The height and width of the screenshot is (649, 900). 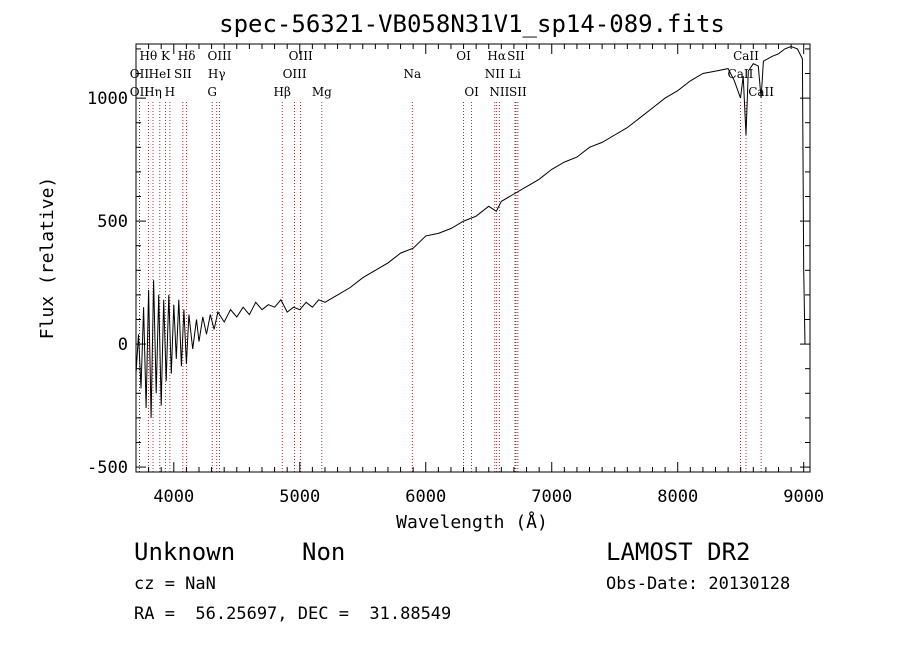 What do you see at coordinates (518, 92) in the screenshot?
I see `line-label-24: SII` at bounding box center [518, 92].